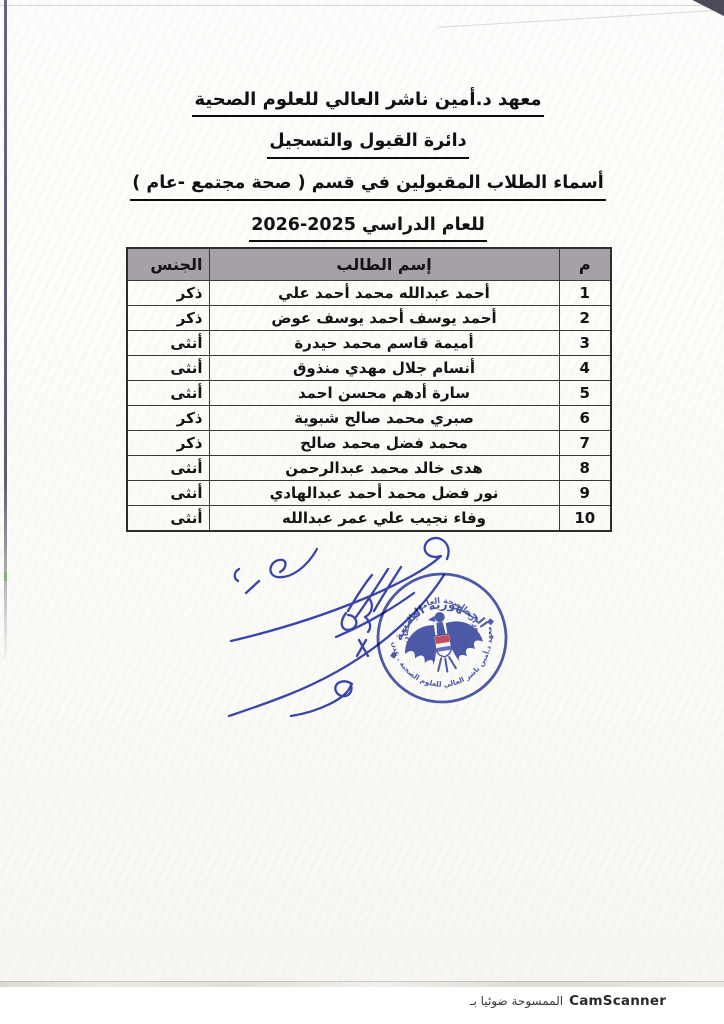 This screenshot has height=1024, width=724. What do you see at coordinates (618, 1001) in the screenshot?
I see `watermark-brand-text: CamScanner` at bounding box center [618, 1001].